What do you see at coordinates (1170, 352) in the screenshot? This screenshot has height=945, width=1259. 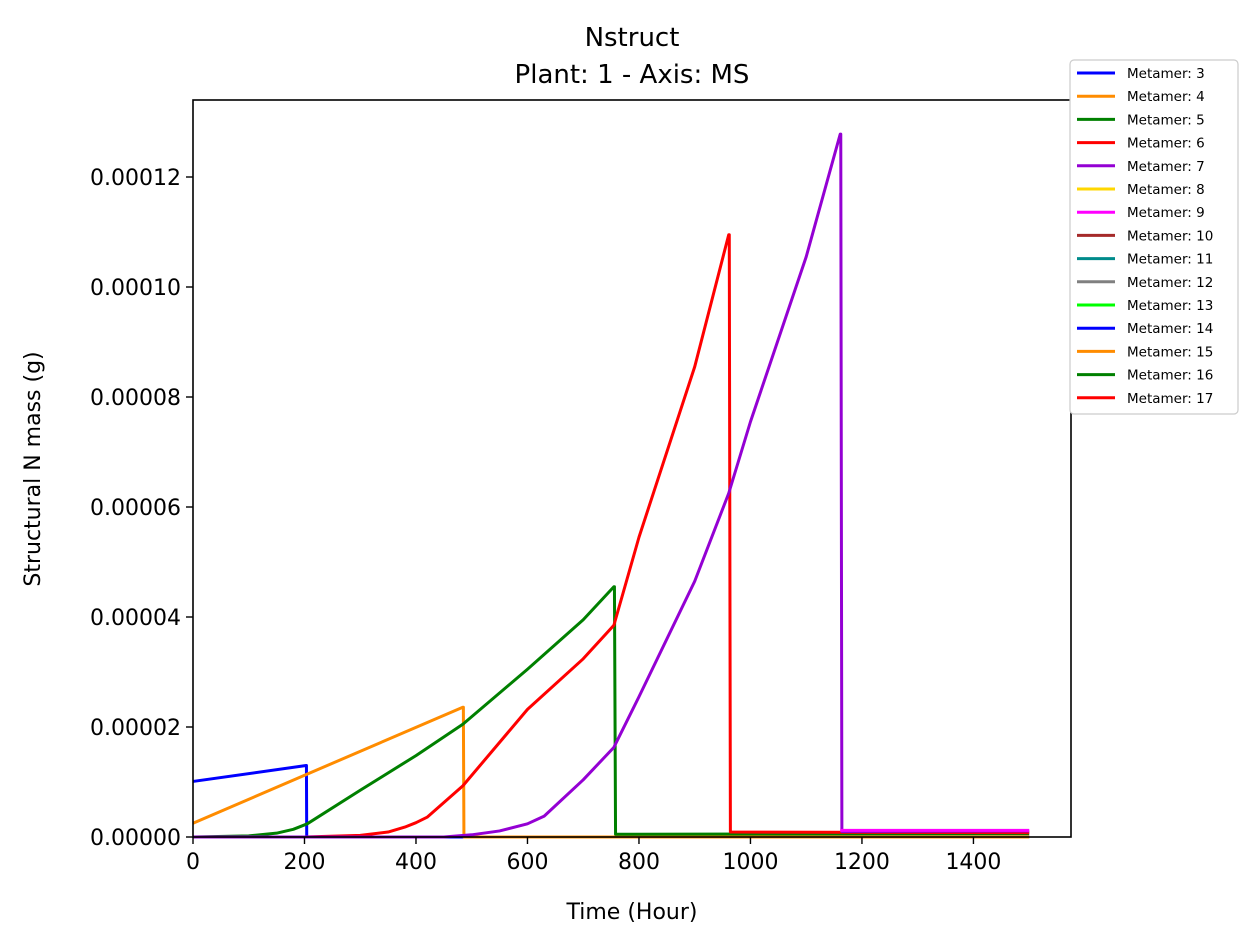 I see `legend-label: Metamer: 15` at bounding box center [1170, 352].